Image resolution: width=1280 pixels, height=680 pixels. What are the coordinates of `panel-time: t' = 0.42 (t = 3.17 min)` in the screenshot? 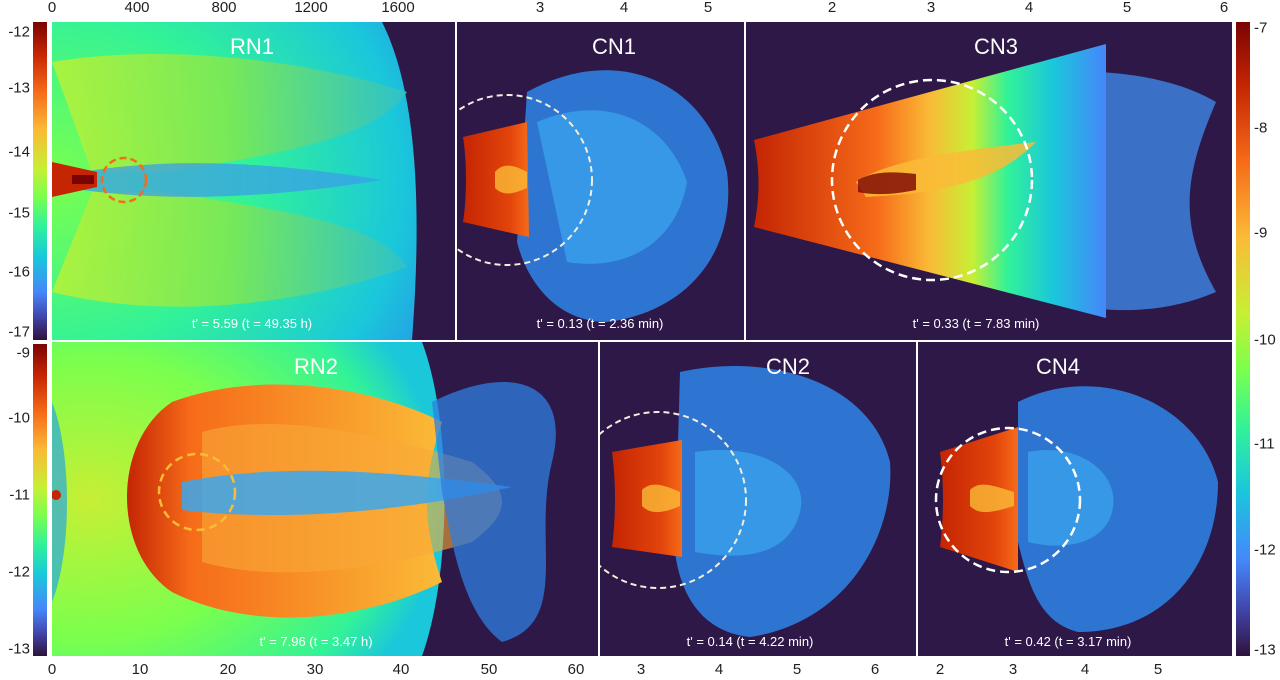 It's located at (1068, 641).